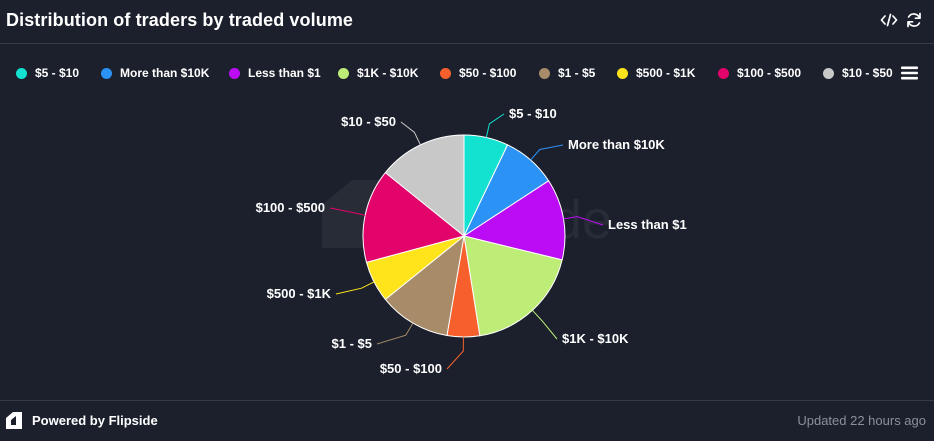 The image size is (934, 441). Describe the element at coordinates (467, 22) in the screenshot. I see `chart-header: Distribution of traders by traded volume` at that location.